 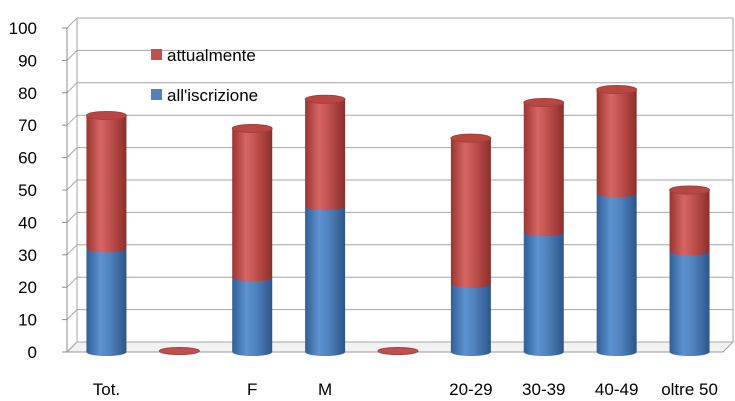 I want to click on y-tick-label: 50, so click(x=27, y=190).